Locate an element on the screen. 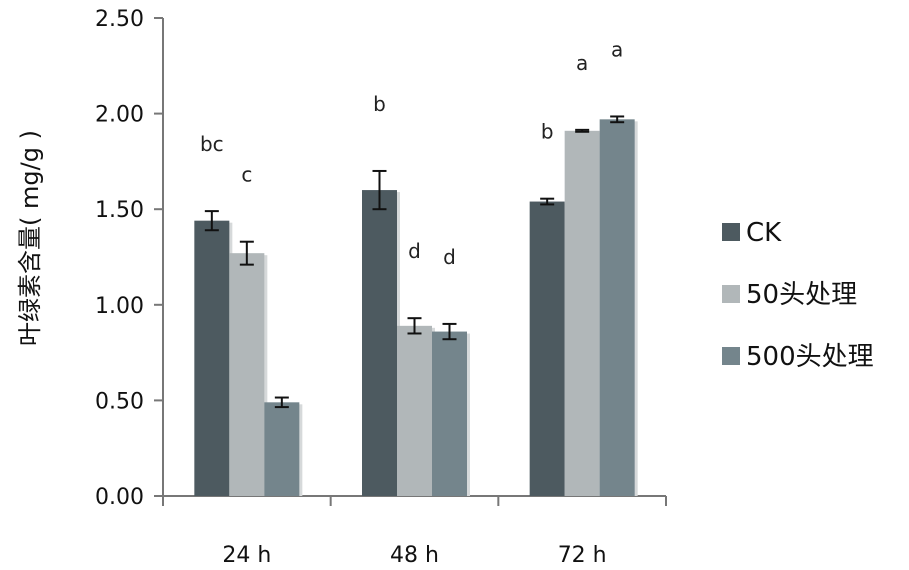  y-axis: 0.00 0.50 1.00 1.50 2.00 2.50 is located at coordinates (129, 258).